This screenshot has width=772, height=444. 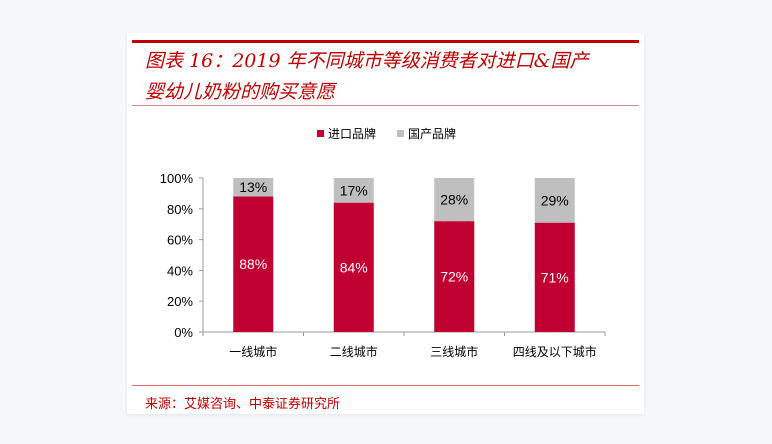 What do you see at coordinates (354, 351) in the screenshot?
I see `x-tick-label: 二线城市` at bounding box center [354, 351].